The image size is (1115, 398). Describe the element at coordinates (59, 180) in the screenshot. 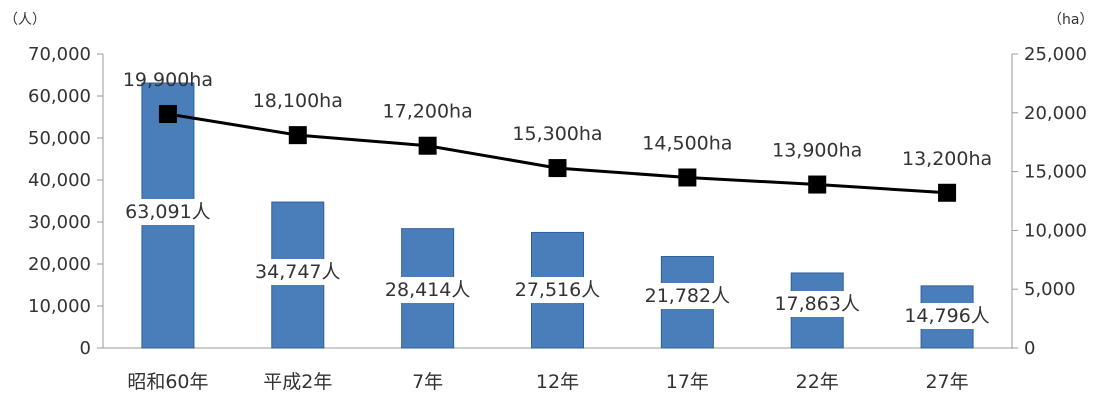

I see `left-tick-label: 40,000` at that location.